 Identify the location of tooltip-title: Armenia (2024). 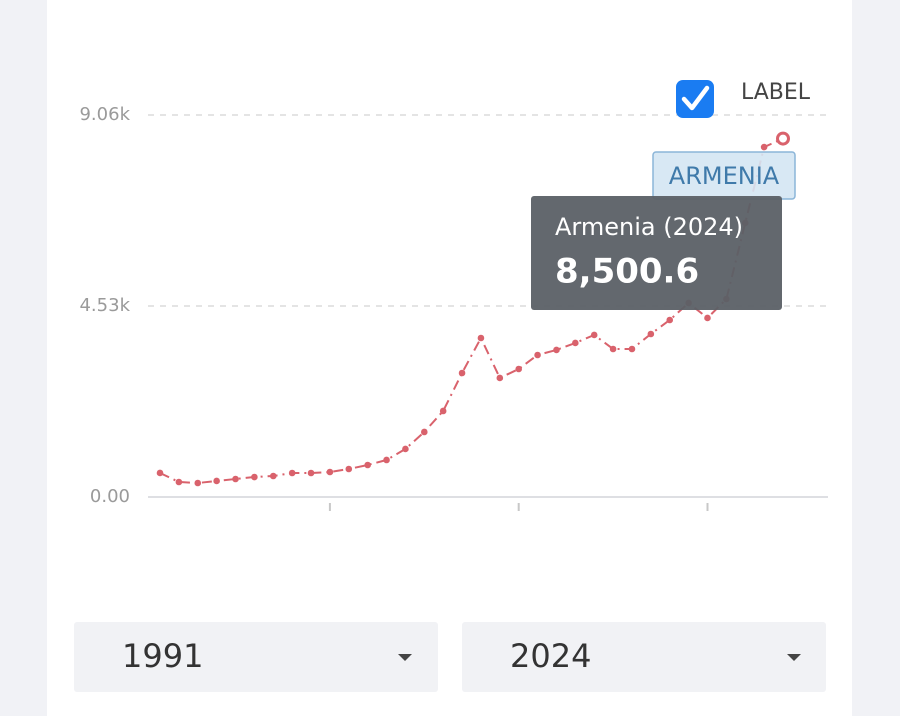
(649, 227).